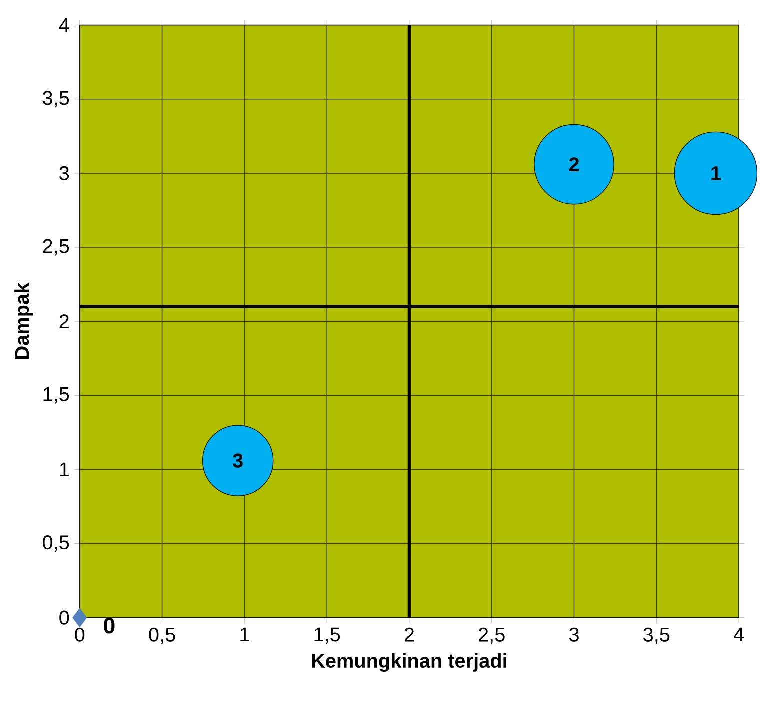 The width and height of the screenshot is (763, 718). I want to click on annotation: 2, so click(574, 165).